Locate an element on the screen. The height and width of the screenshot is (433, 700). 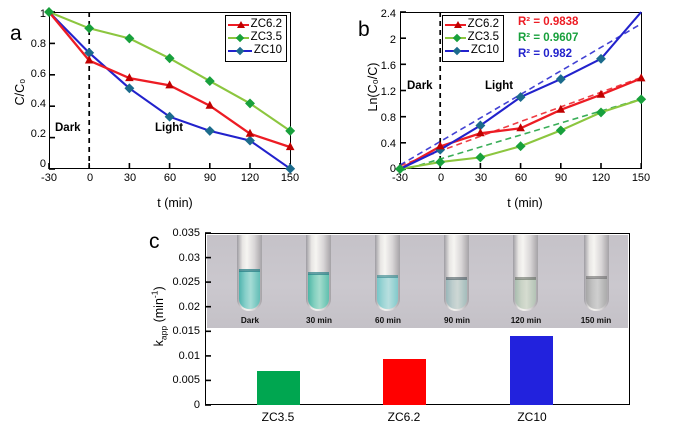
panel-a-ytick-1: 1 is located at coordinates (42, 14).